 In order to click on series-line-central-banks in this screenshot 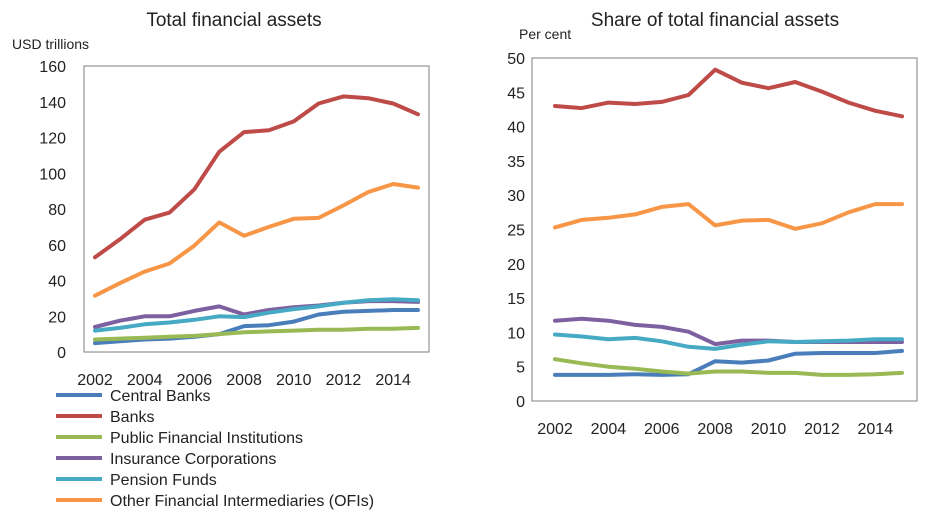, I will do `click(728, 362)`.